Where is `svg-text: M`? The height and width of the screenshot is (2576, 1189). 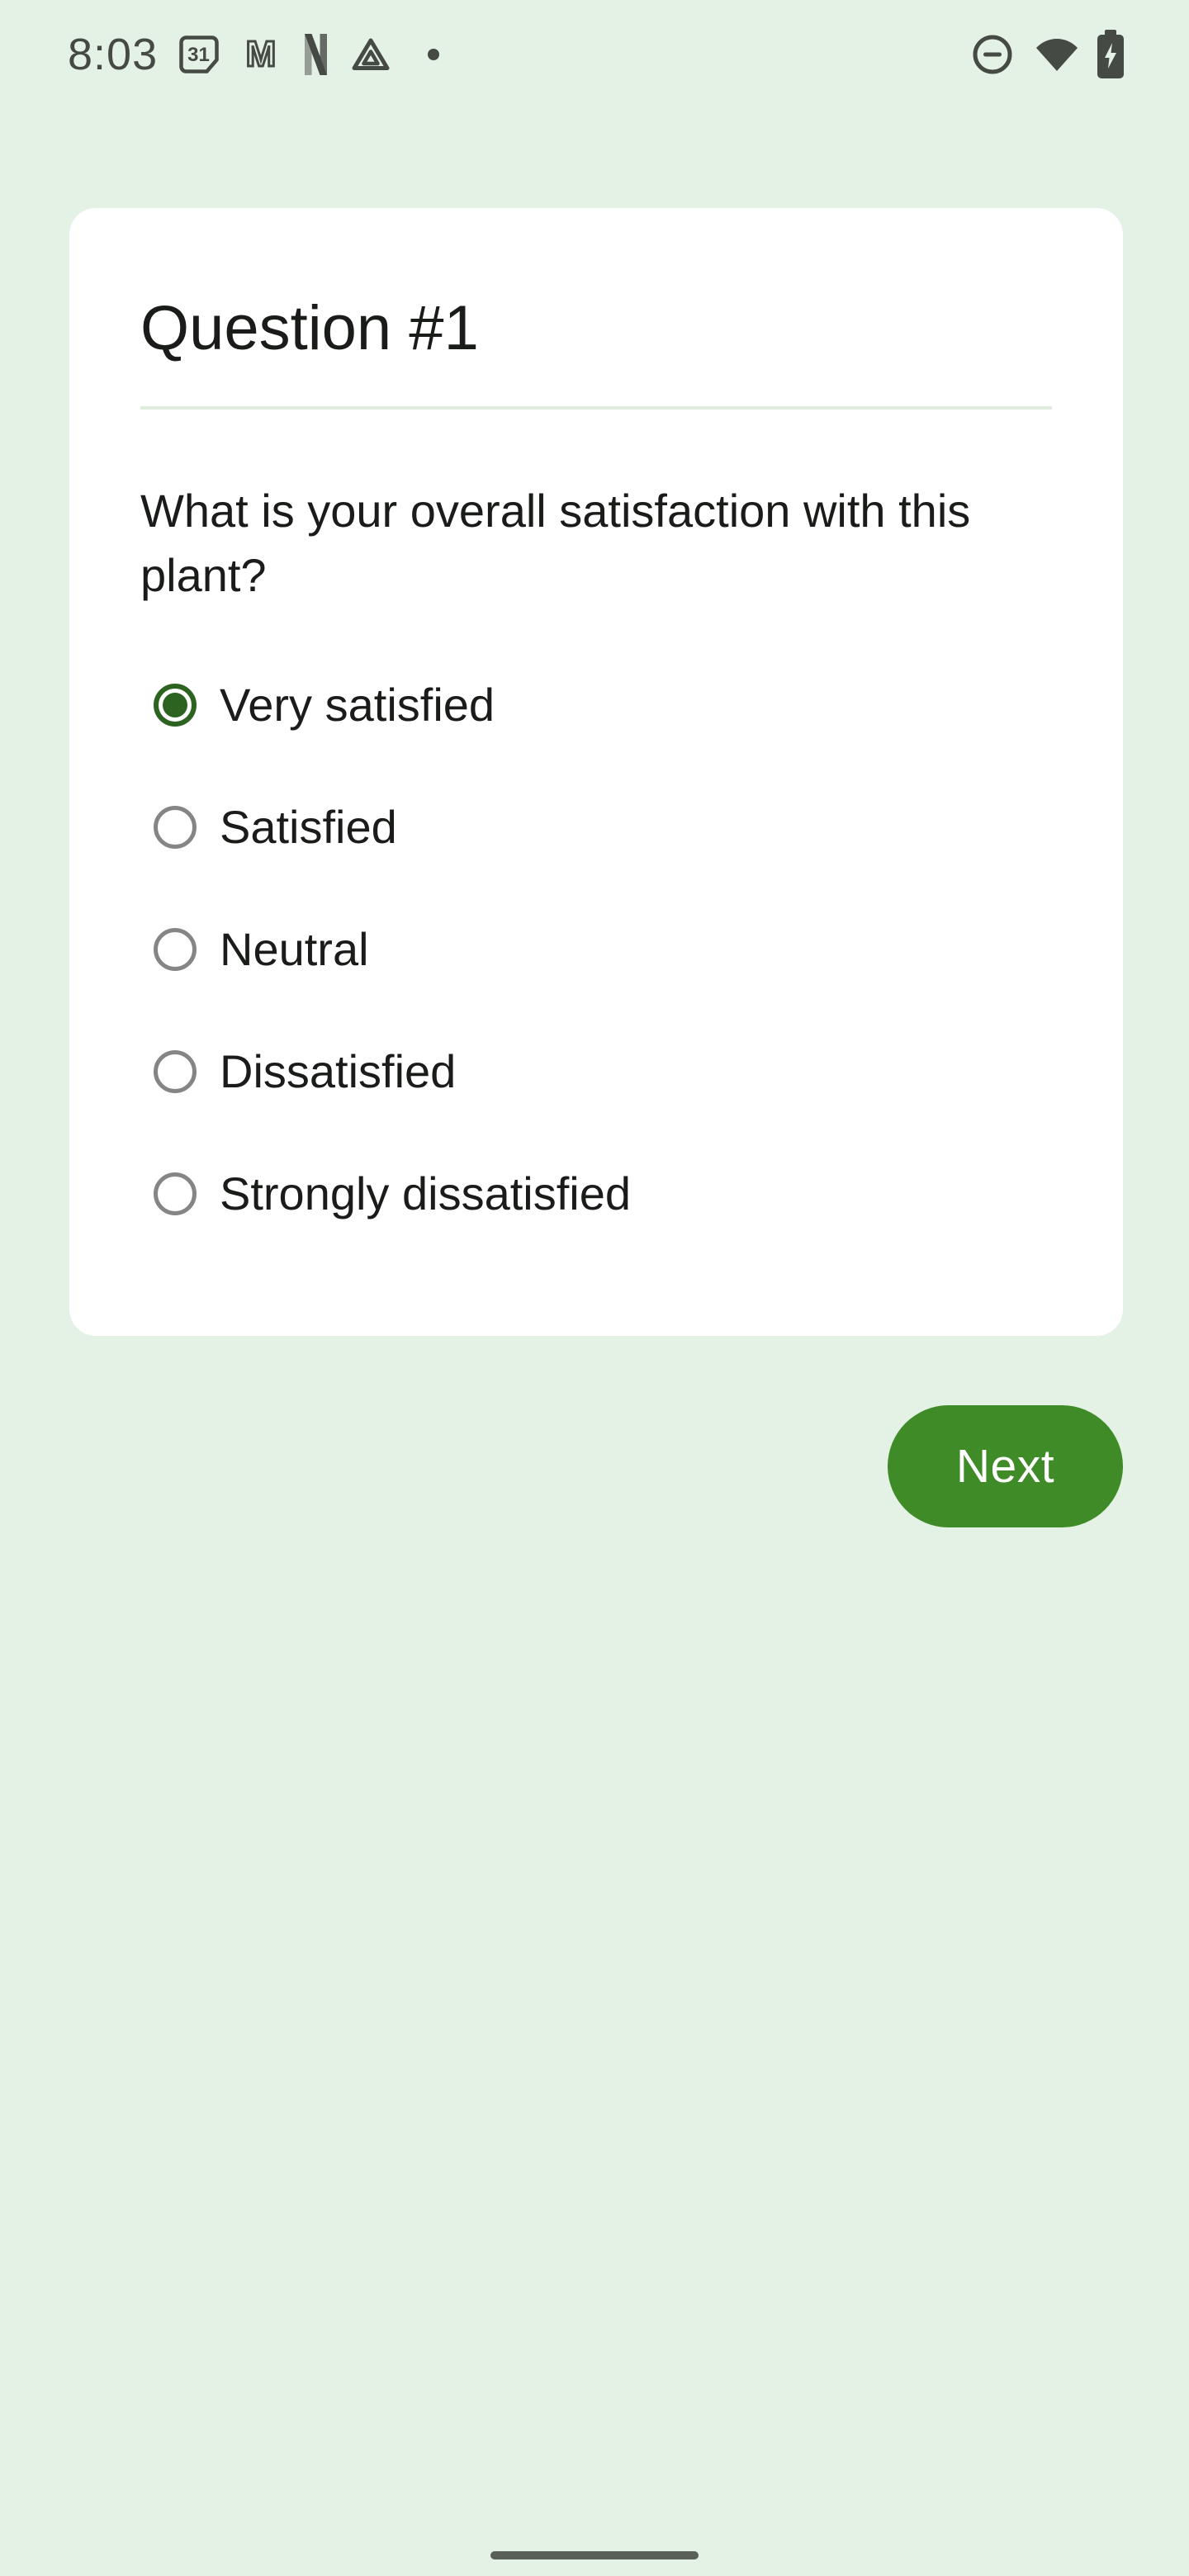 svg-text: M is located at coordinates (261, 54).